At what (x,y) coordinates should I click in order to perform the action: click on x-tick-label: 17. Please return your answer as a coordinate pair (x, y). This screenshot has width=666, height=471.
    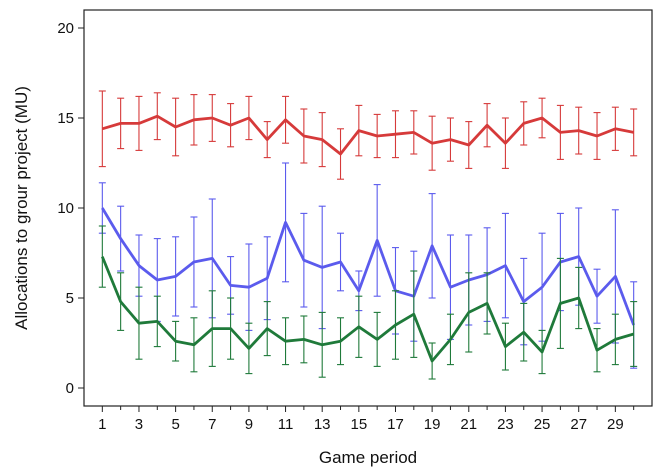
    Looking at the image, I should click on (395, 424).